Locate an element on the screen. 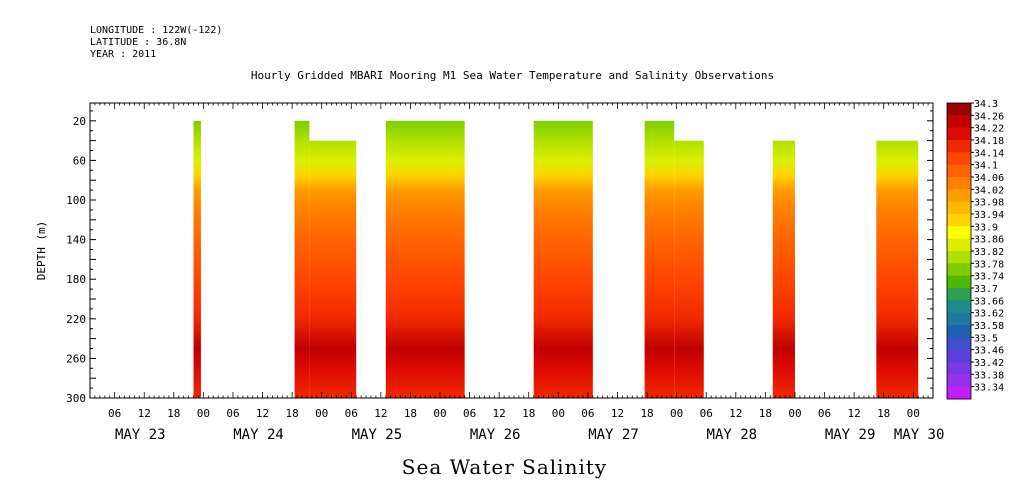 This screenshot has height=504, width=1009. latitude-label: LATITUDE : 36.8N is located at coordinates (138, 42).